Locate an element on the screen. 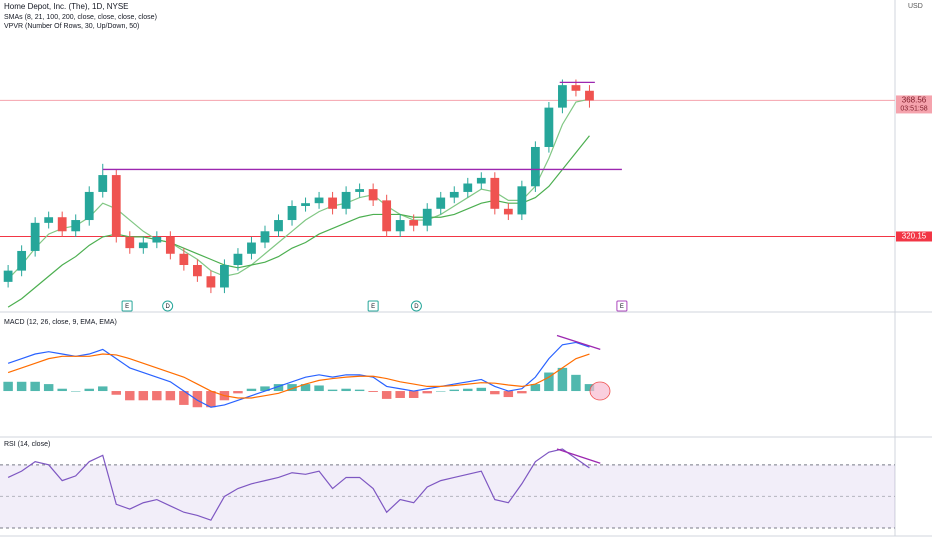 The width and height of the screenshot is (932, 550). symbol-title: Home Depot, Inc. (The), 1D, NYSE is located at coordinates (66, 6).